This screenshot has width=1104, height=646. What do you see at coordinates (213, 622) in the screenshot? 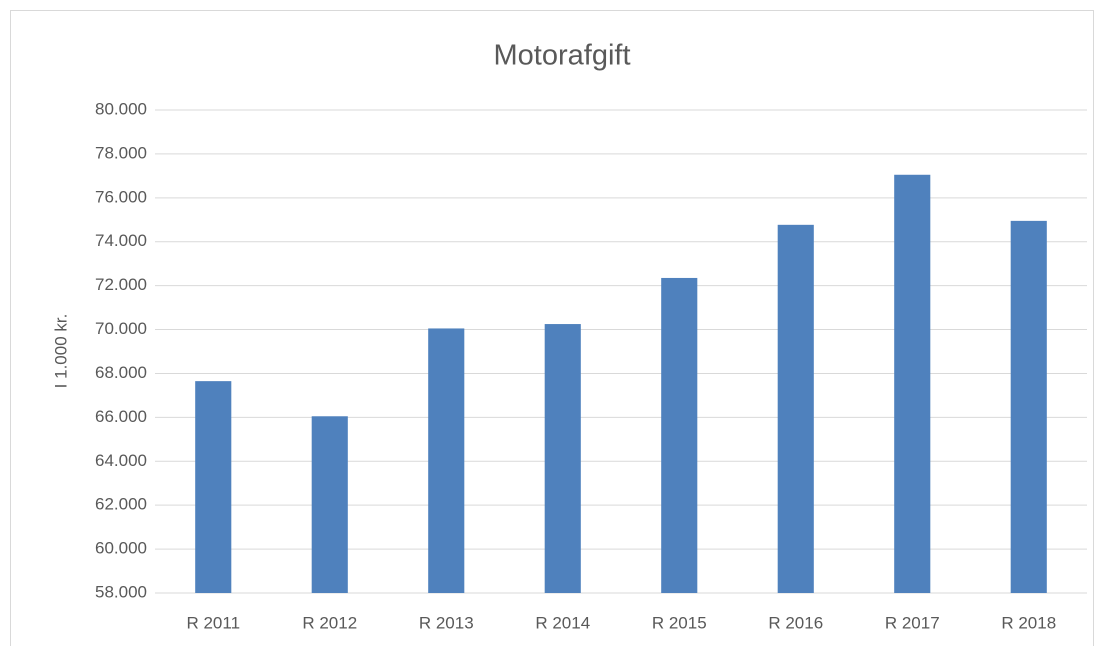
I see `x-tick-label: R 2011` at bounding box center [213, 622].